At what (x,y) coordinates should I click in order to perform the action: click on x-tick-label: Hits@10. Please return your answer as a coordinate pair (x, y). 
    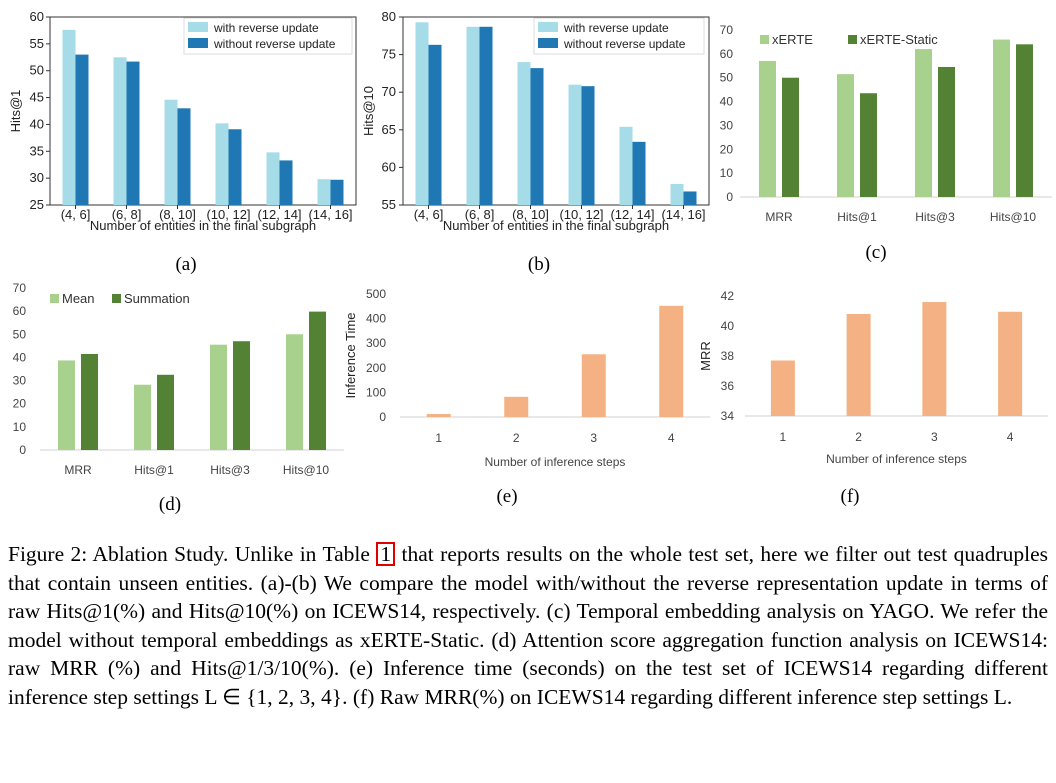
    Looking at the image, I should click on (306, 470).